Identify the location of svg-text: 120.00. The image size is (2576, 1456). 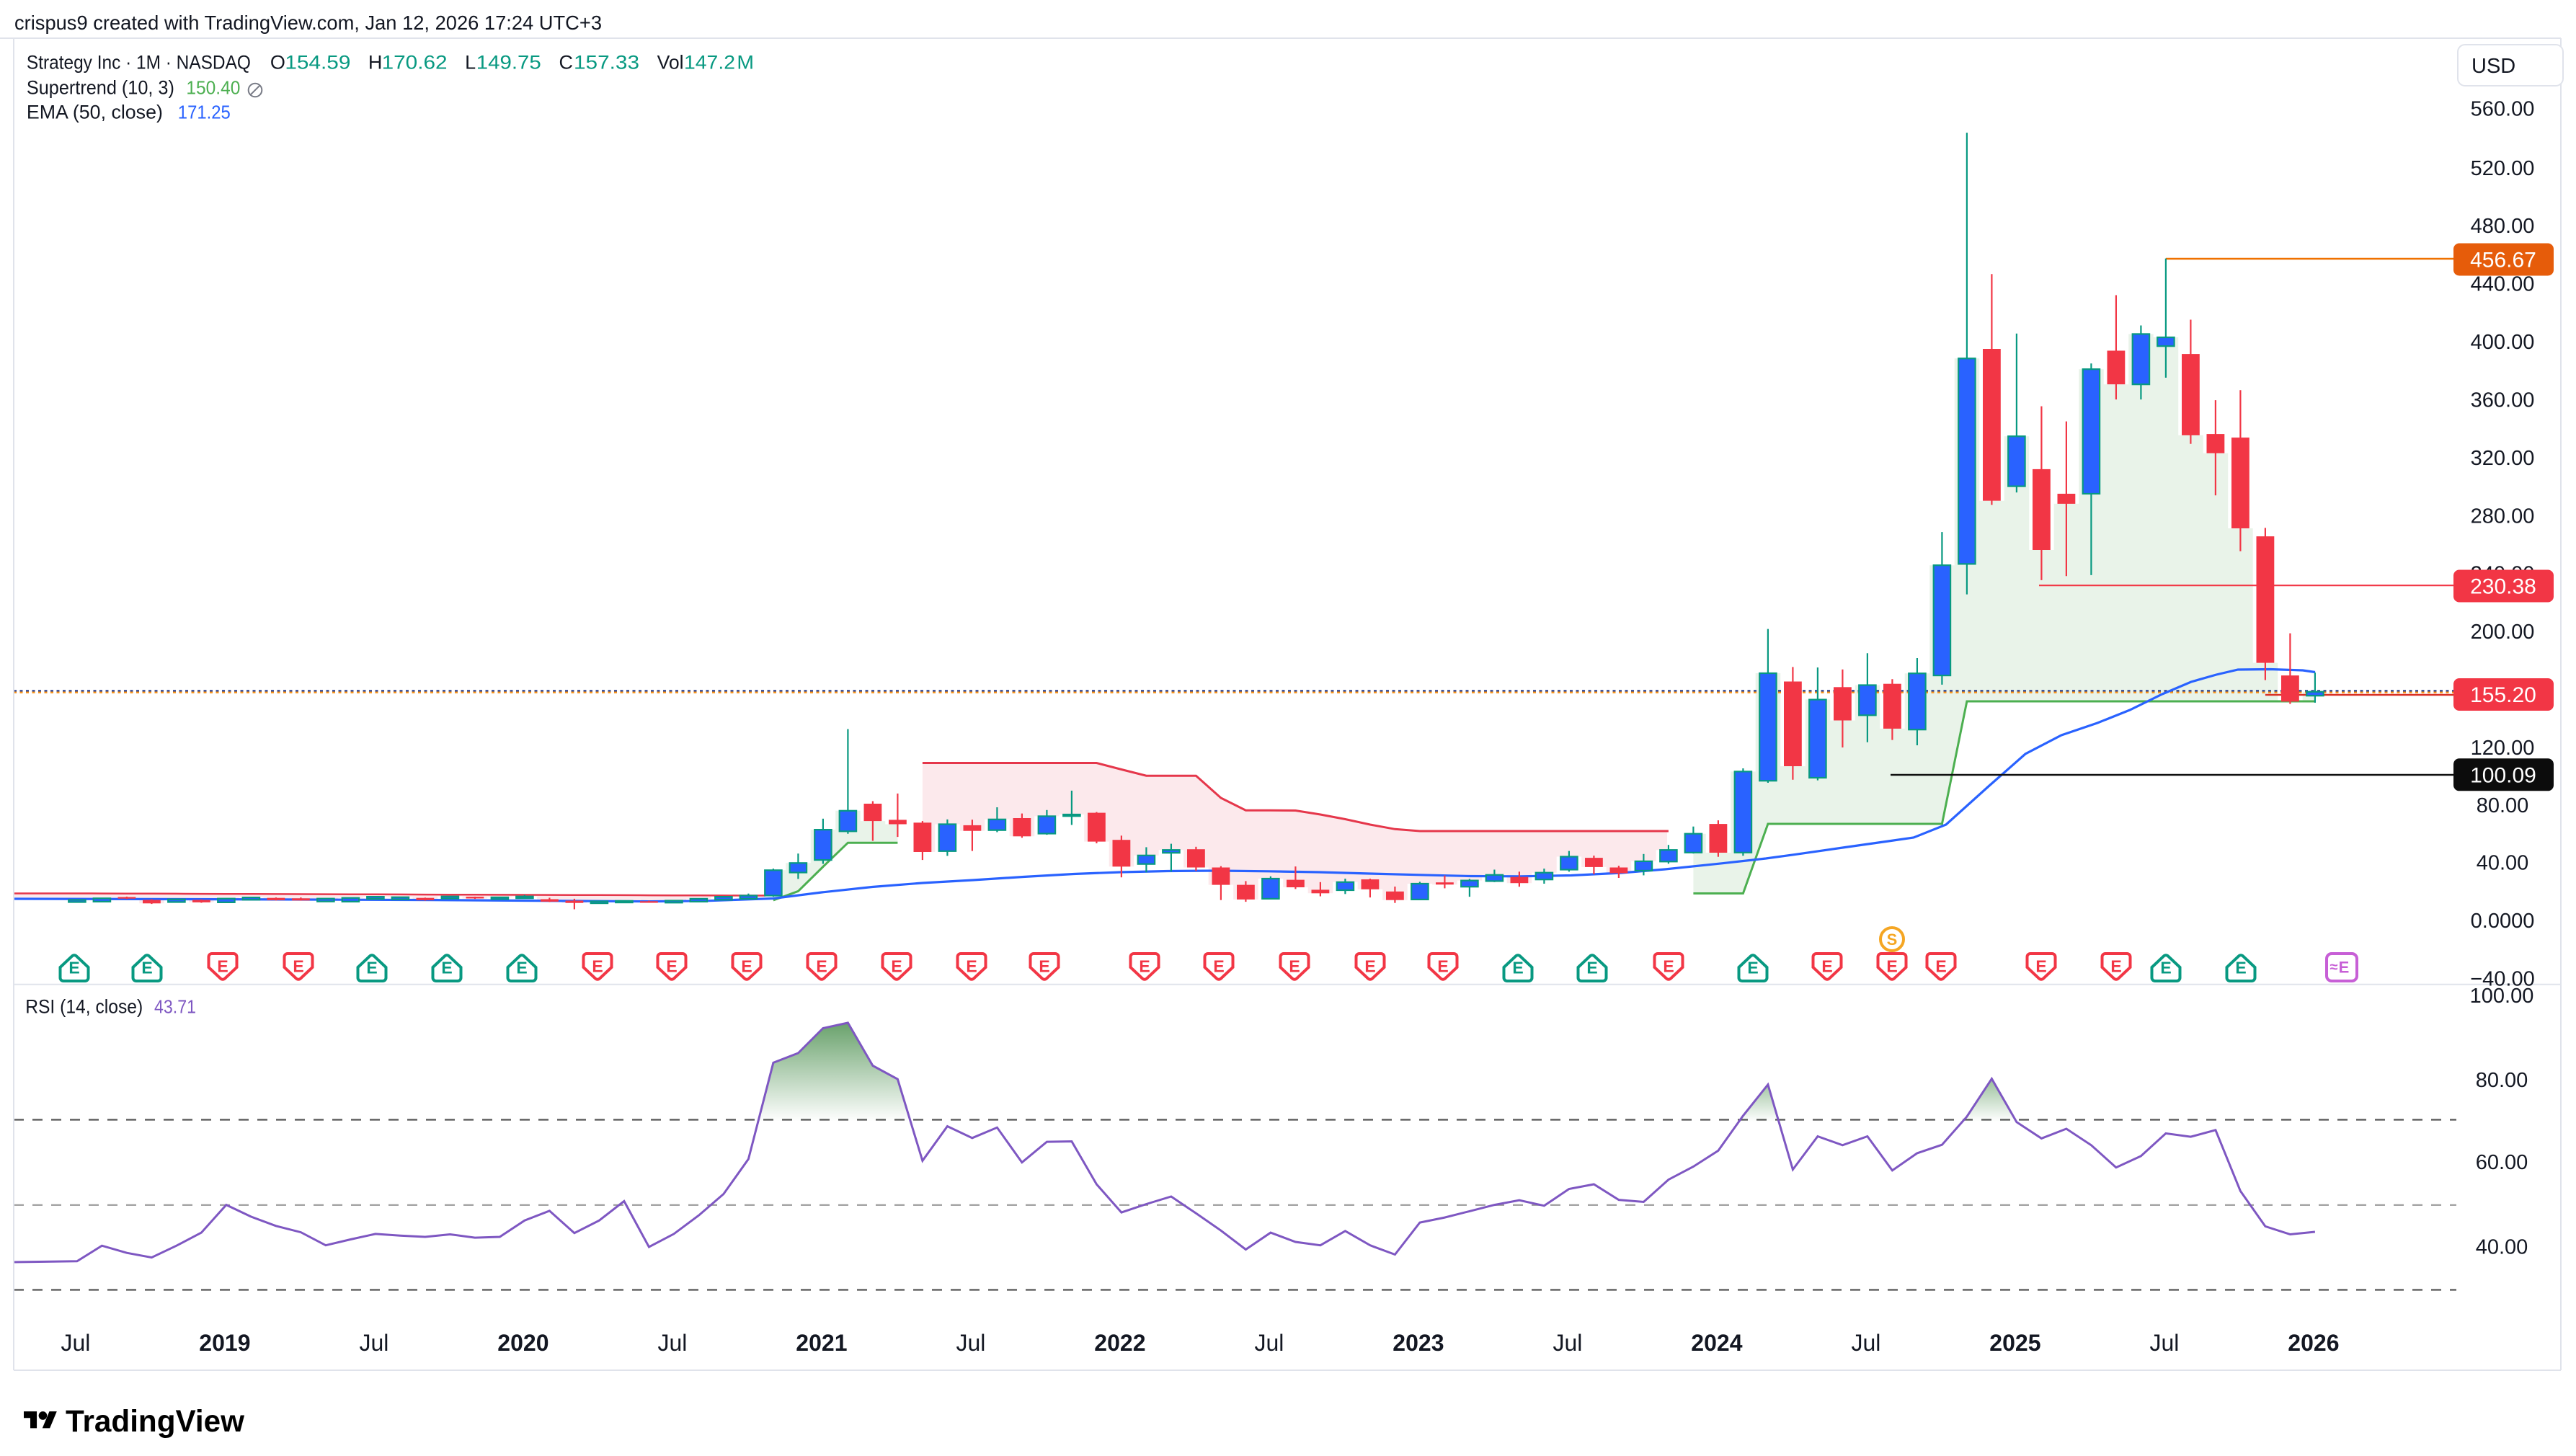
(2503, 748).